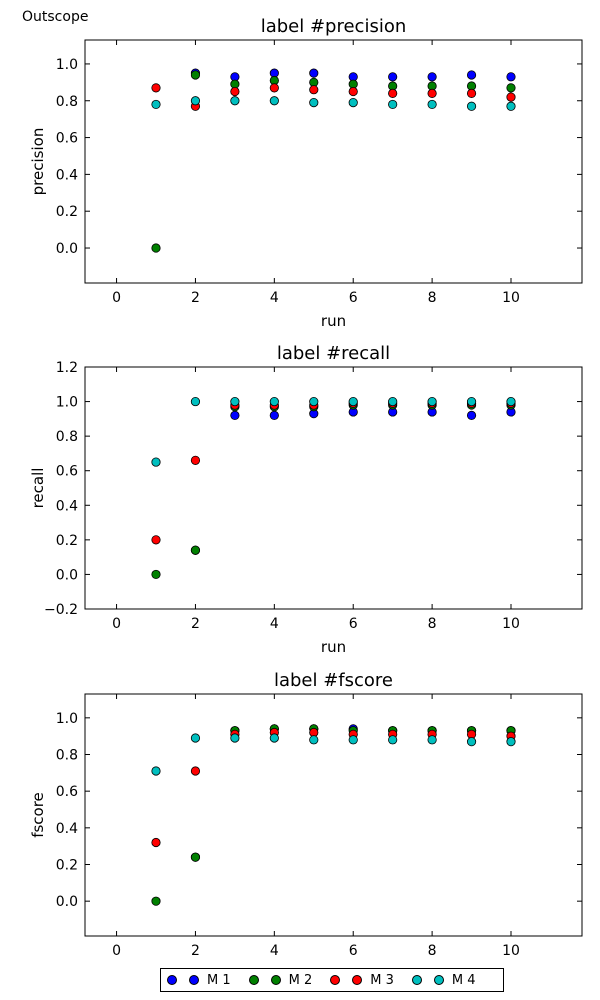  What do you see at coordinates (219, 980) in the screenshot?
I see `legend-label: M 1` at bounding box center [219, 980].